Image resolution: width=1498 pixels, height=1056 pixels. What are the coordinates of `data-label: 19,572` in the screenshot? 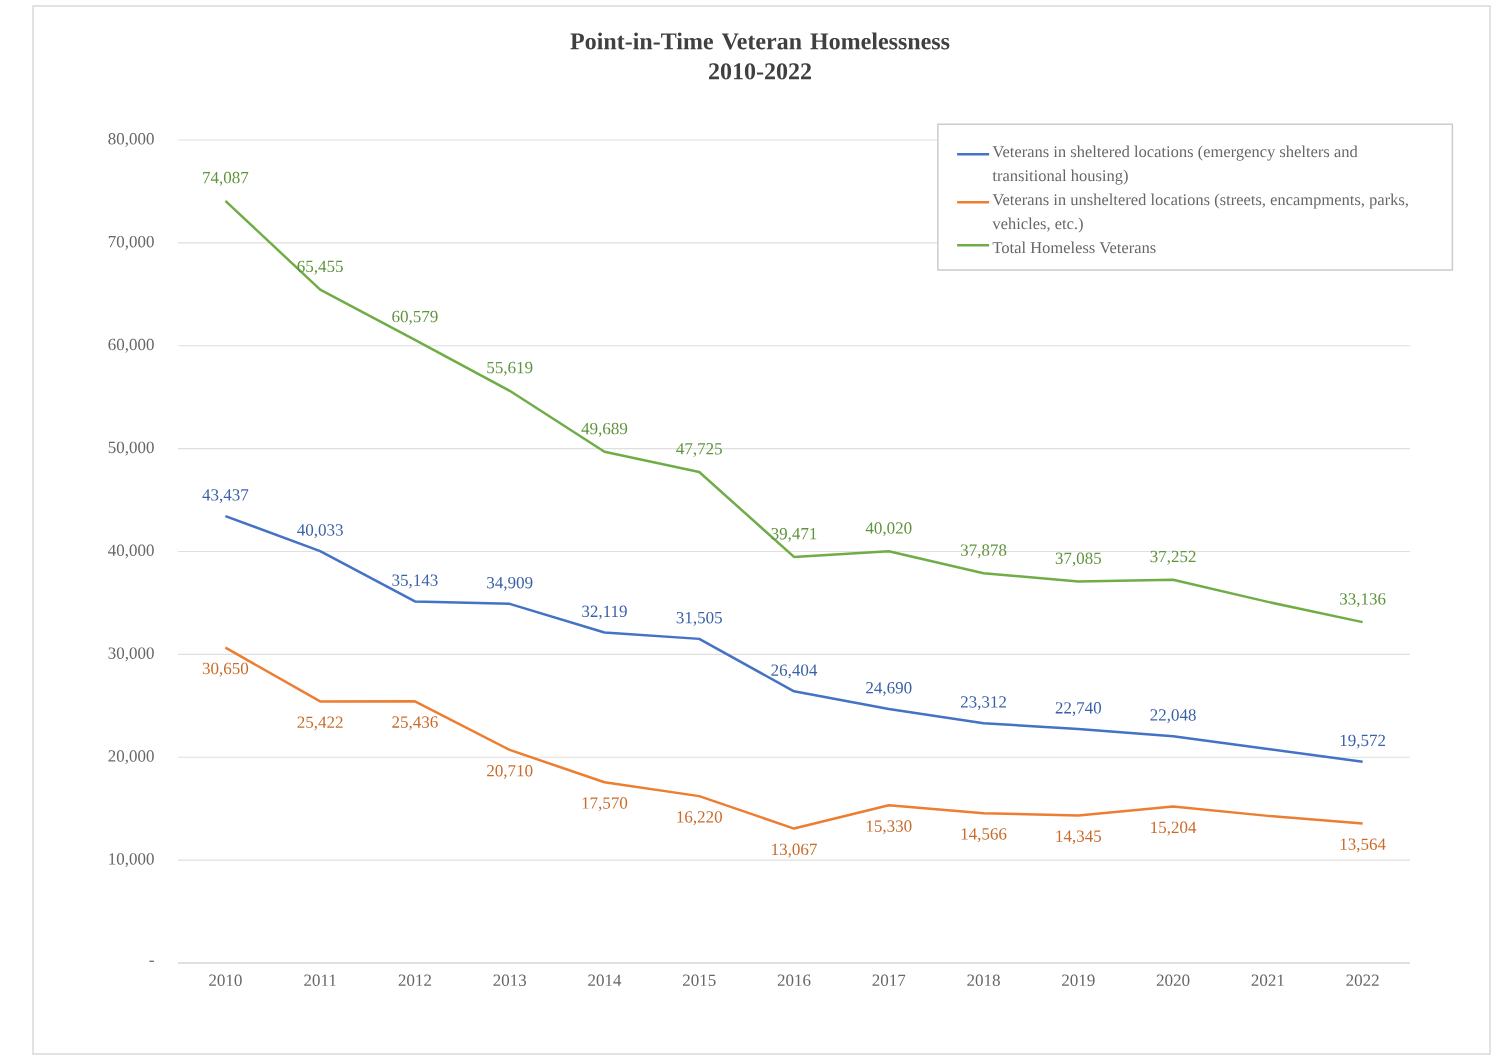 It's located at (1363, 741).